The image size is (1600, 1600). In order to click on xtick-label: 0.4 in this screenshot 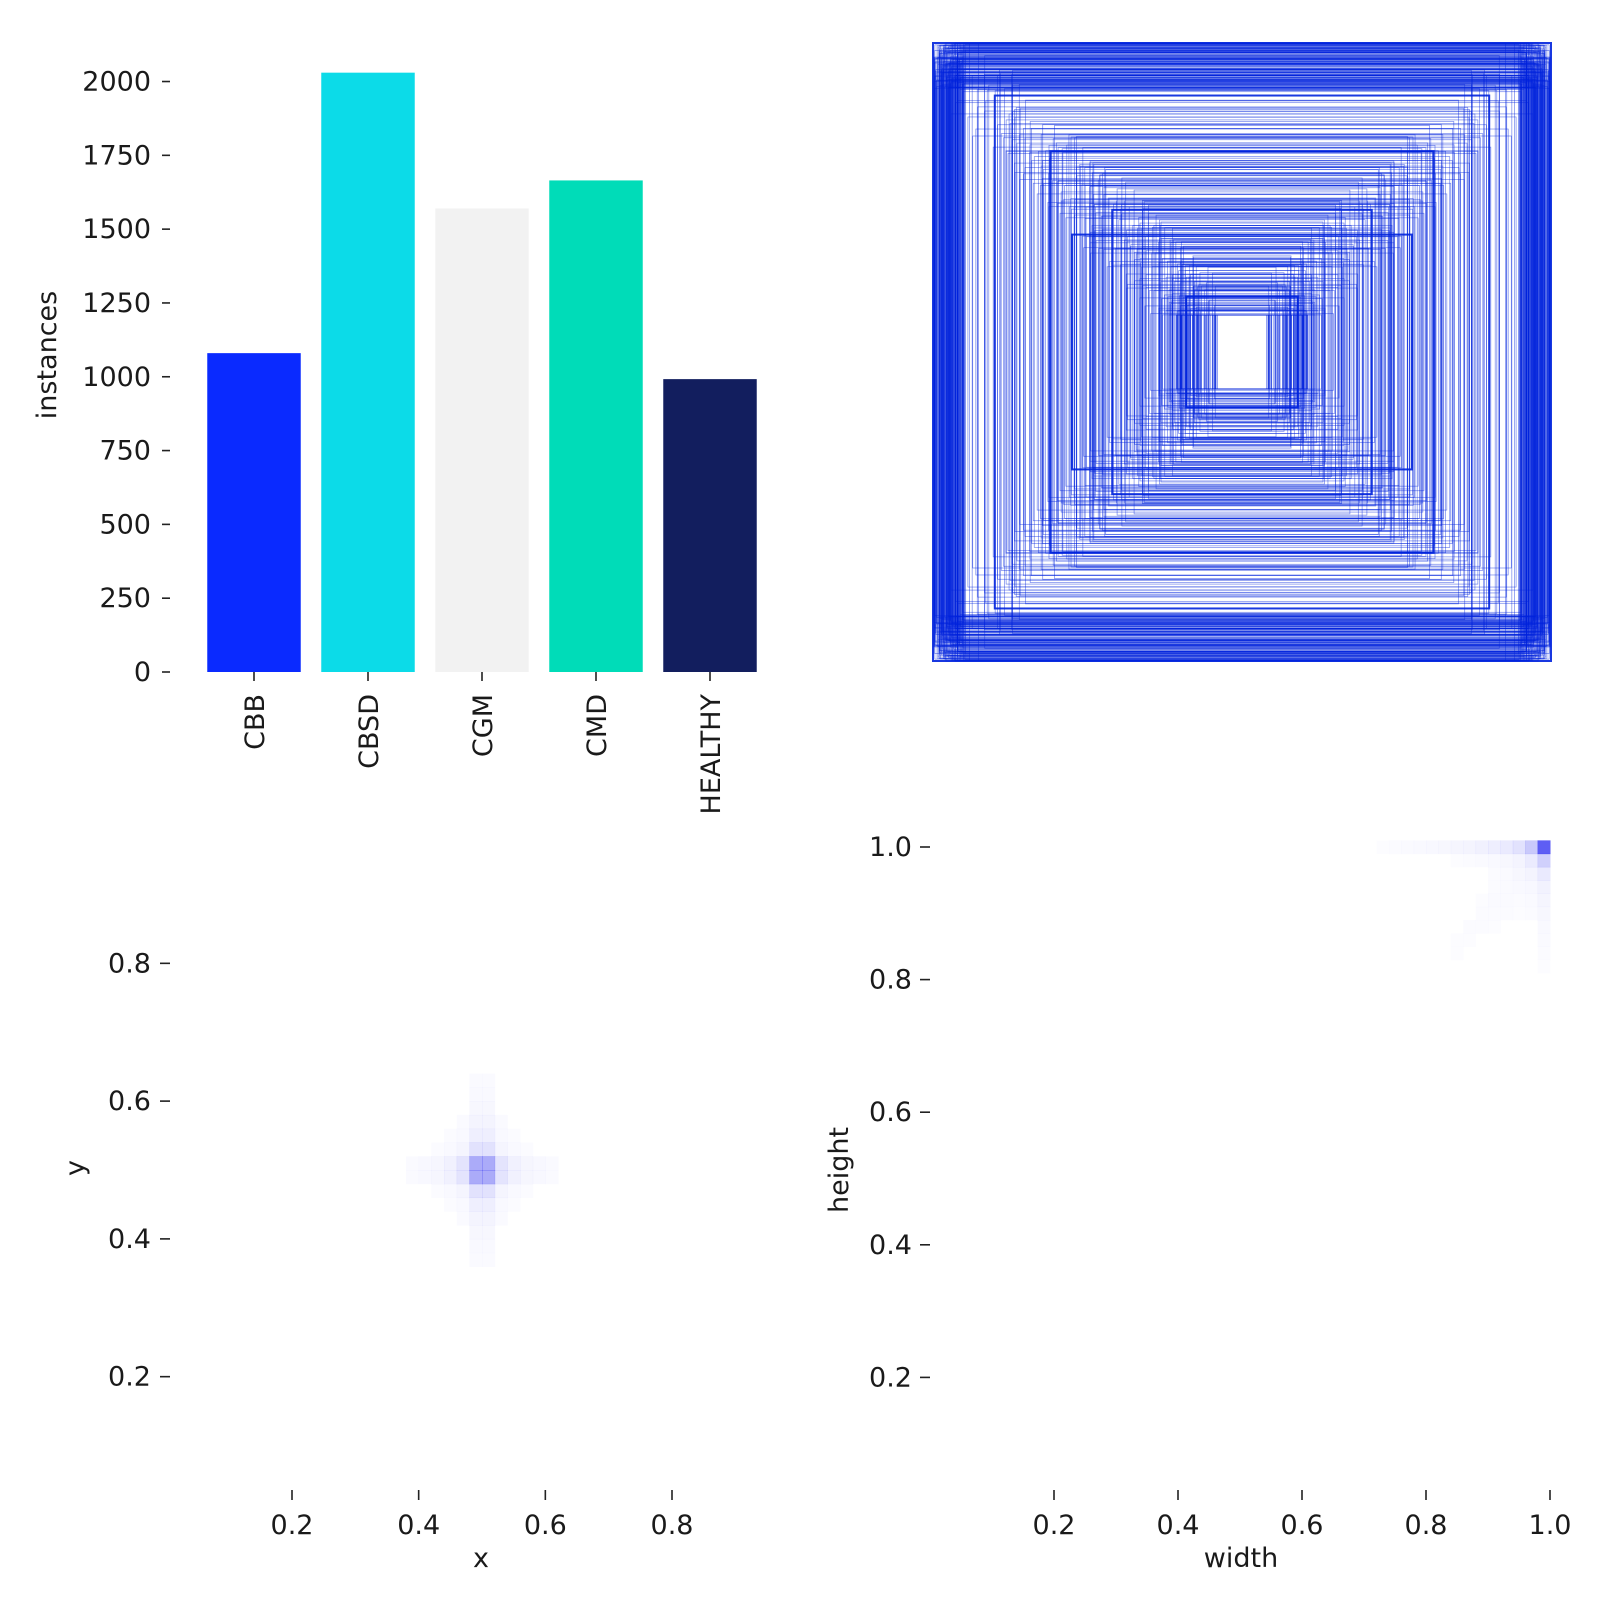, I will do `click(418, 1525)`.